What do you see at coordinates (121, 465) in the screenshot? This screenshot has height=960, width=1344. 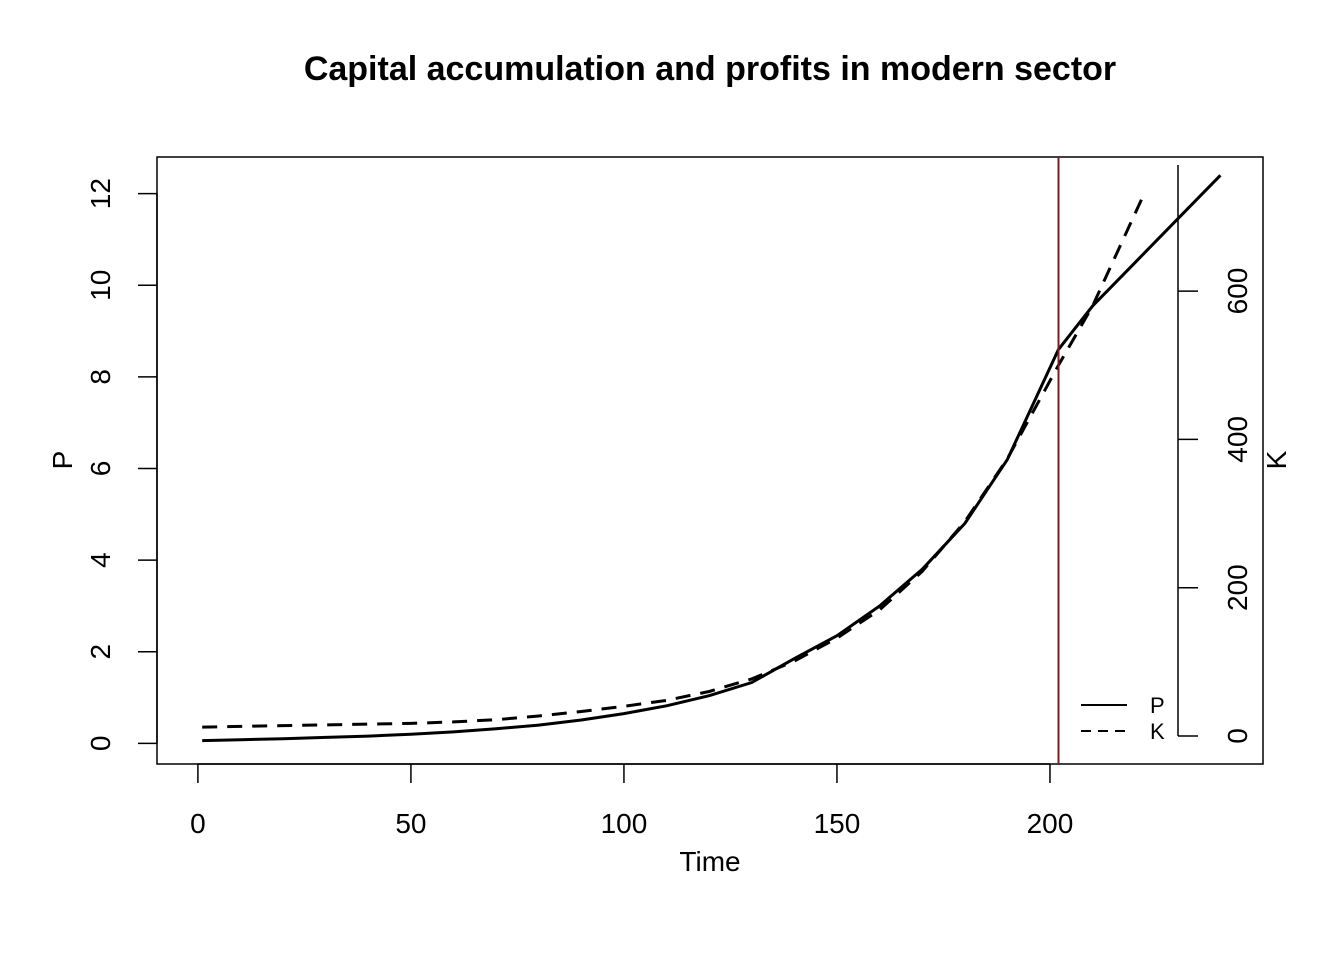 I see `y-axis-left: 0 2 4 6 8 10 12` at bounding box center [121, 465].